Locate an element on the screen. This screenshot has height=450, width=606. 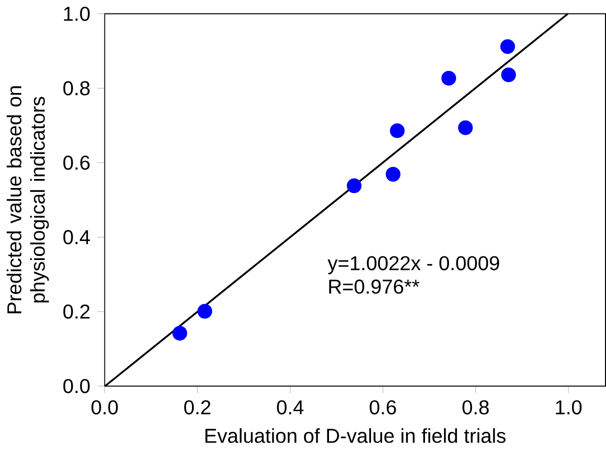
y-tick-label: 0.6 is located at coordinates (76, 163).